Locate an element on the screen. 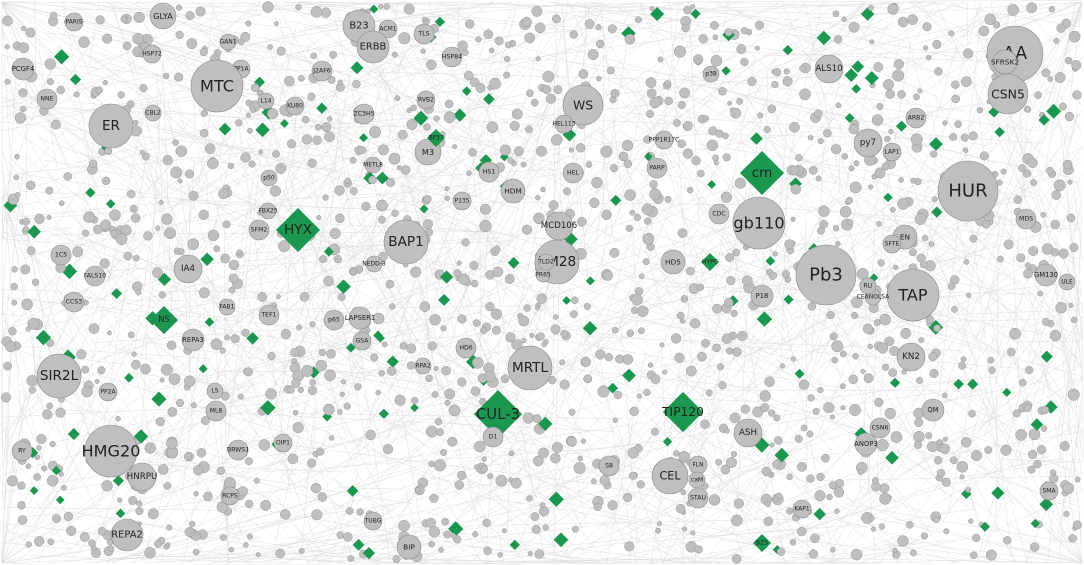  node-label: HUR is located at coordinates (967, 191).